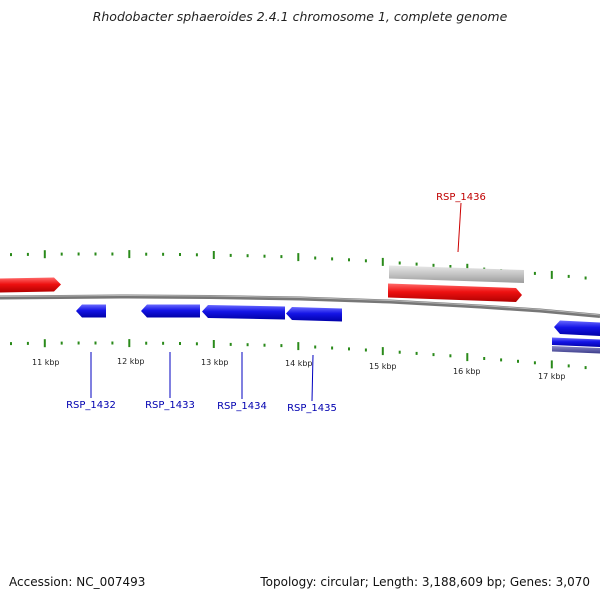 This screenshot has width=600, height=600. Describe the element at coordinates (312, 408) in the screenshot. I see `gene-label-rsp-1435: RSP_1435` at that location.